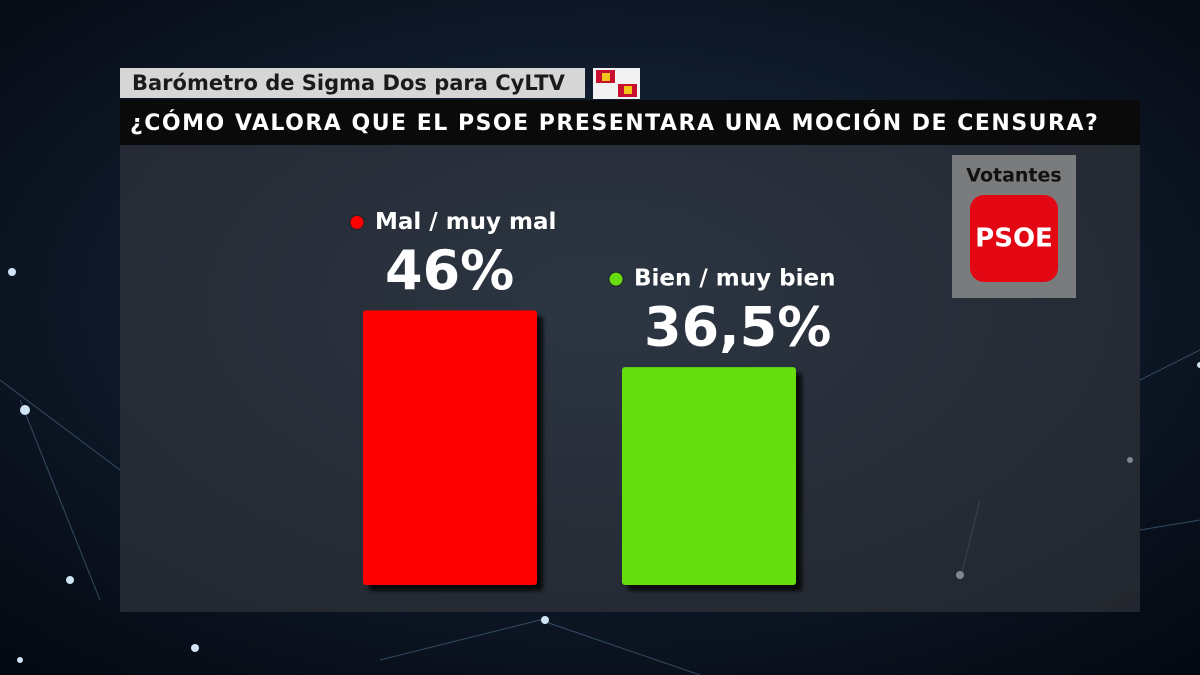 This screenshot has width=1200, height=675. I want to click on category-label: Bien / muy bien, so click(734, 279).